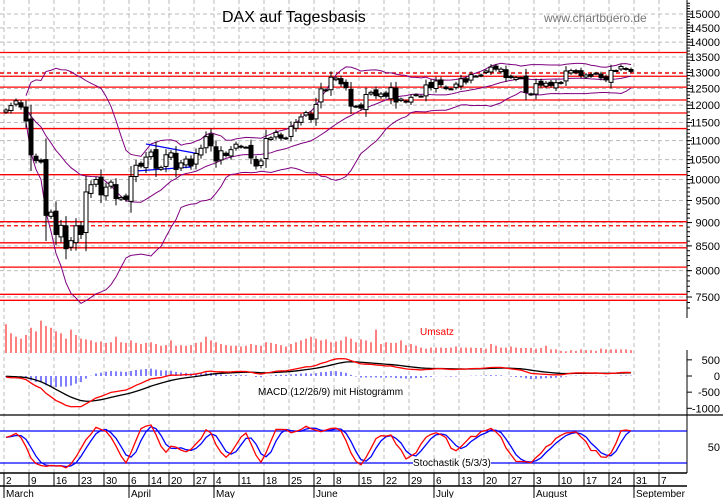 This screenshot has width=723, height=498. Describe the element at coordinates (157, 481) in the screenshot. I see `date-tick-label: 14` at that location.